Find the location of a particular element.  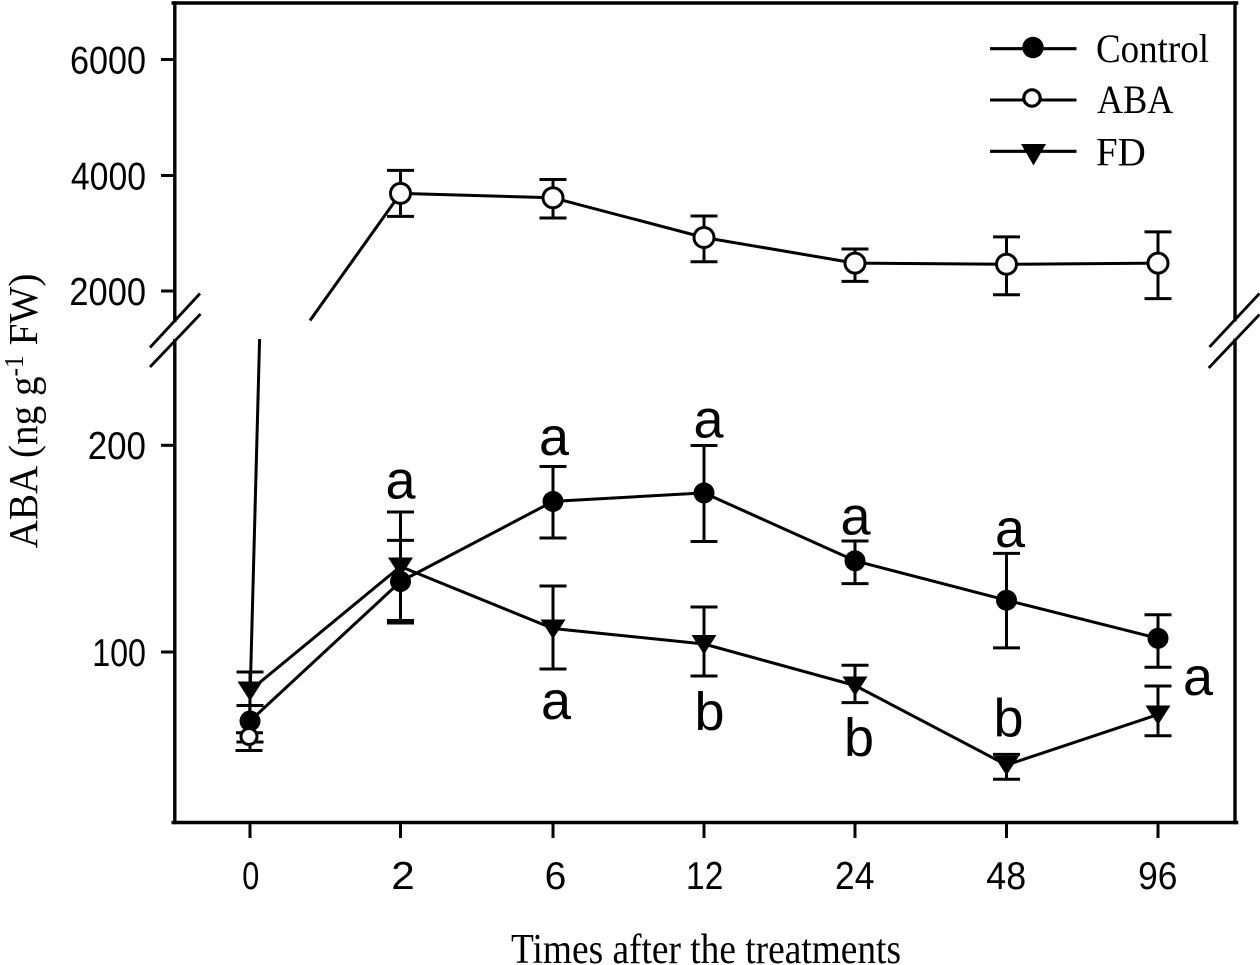

svg-text: 6 is located at coordinates (556, 876).